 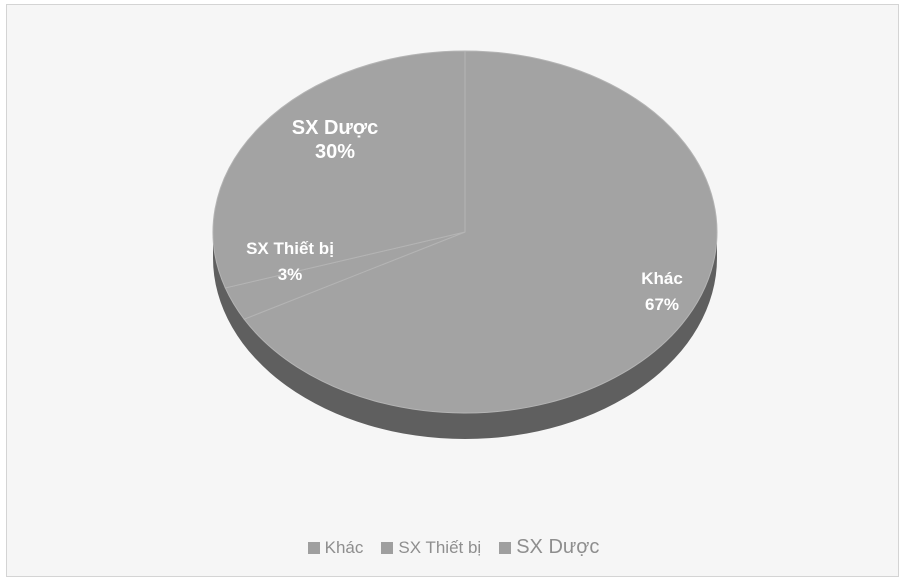 What do you see at coordinates (313, 547) in the screenshot?
I see `legend-swatch-khac` at bounding box center [313, 547].